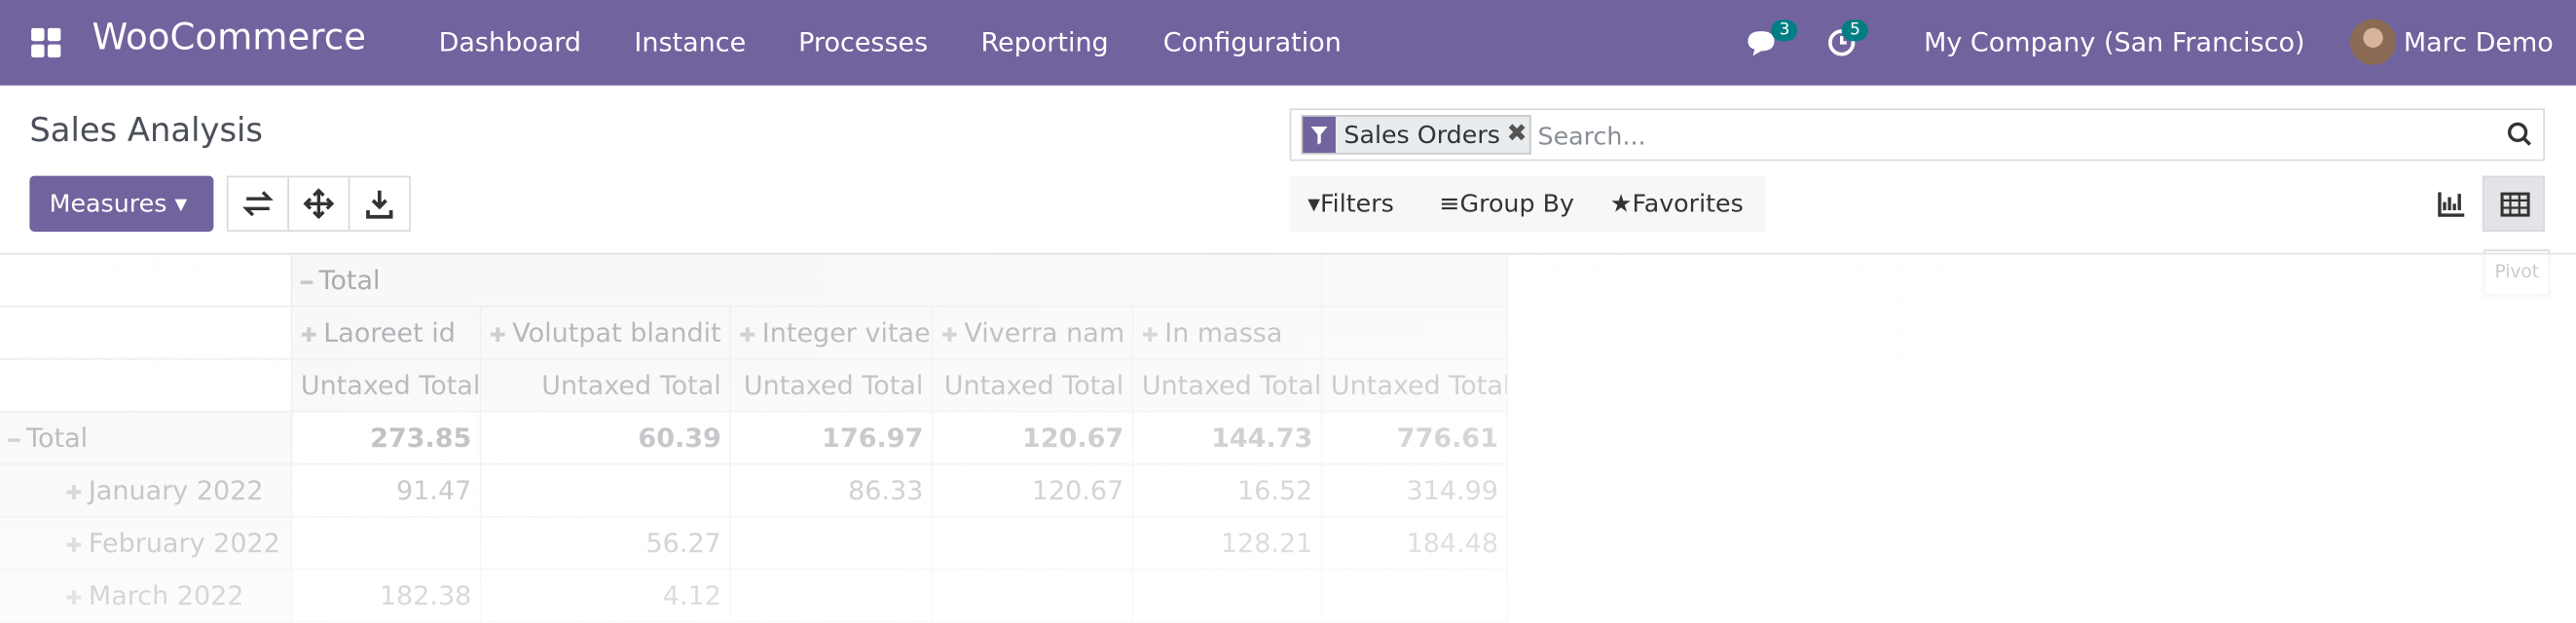 Image resolution: width=2576 pixels, height=623 pixels. Describe the element at coordinates (606, 438) in the screenshot. I see `value-cell: 60.39` at that location.